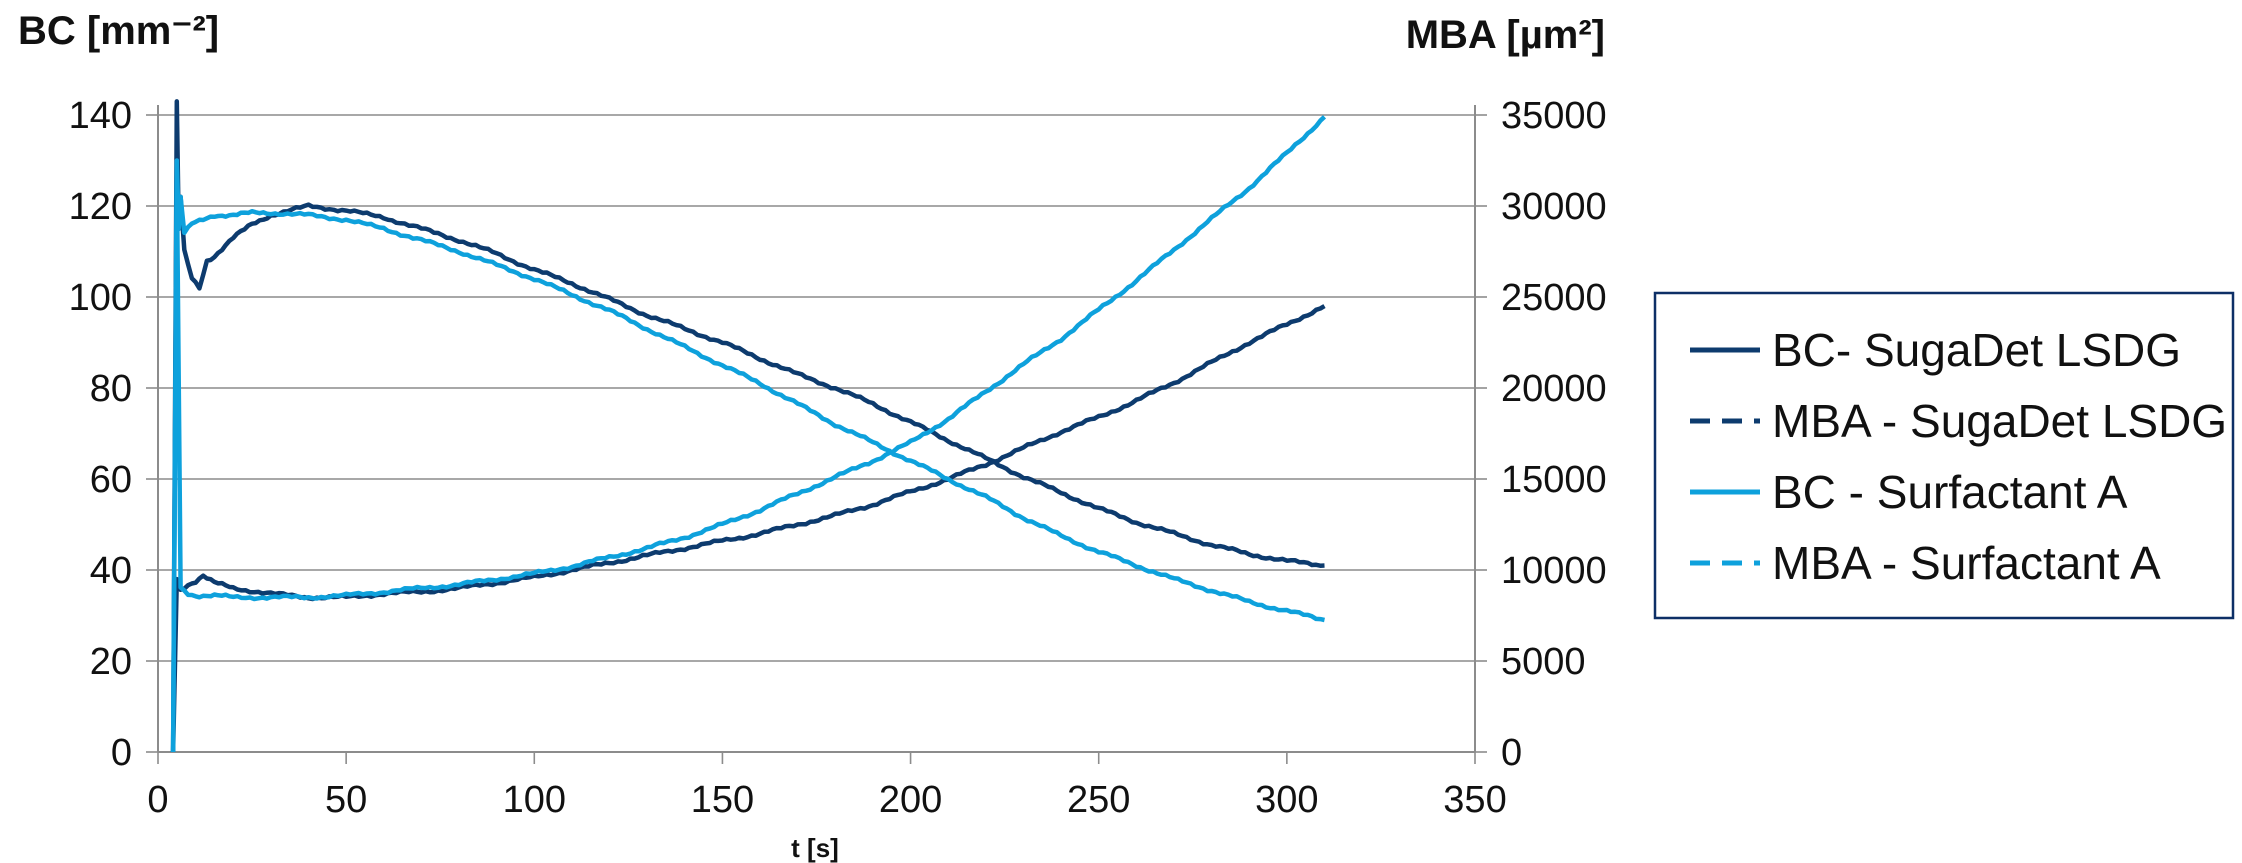 The height and width of the screenshot is (863, 2242). Describe the element at coordinates (1098, 800) in the screenshot. I see `x-tick-label: 250` at that location.